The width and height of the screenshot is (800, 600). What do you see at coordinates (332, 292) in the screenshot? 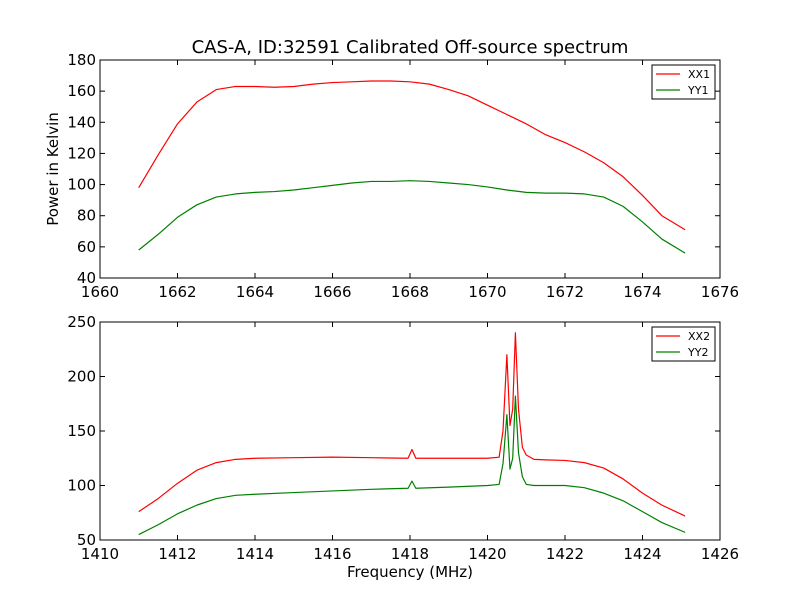
I see `top-x-tick-label: 1666` at bounding box center [332, 292].